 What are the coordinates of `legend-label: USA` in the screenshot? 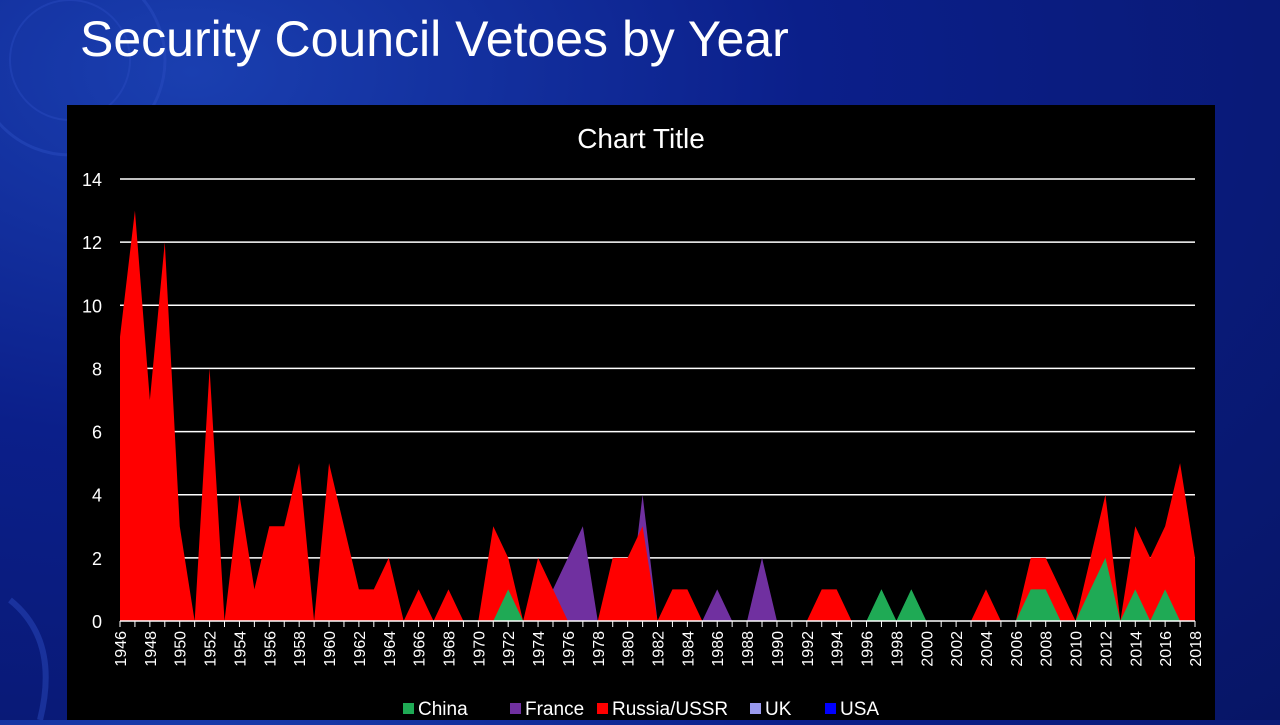 It's located at (859, 709).